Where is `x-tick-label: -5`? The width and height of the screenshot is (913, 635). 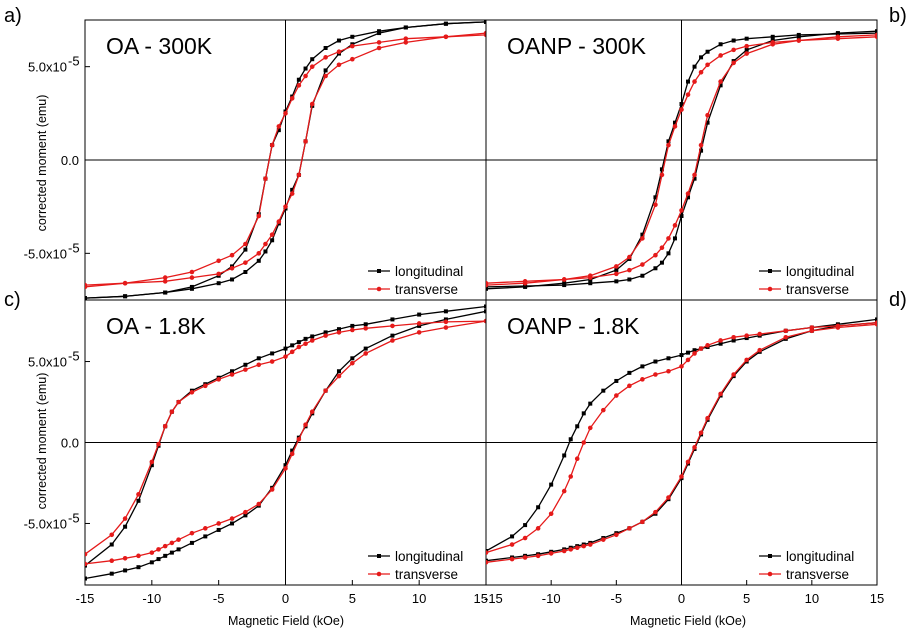 x-tick-label: -5 is located at coordinates (219, 598).